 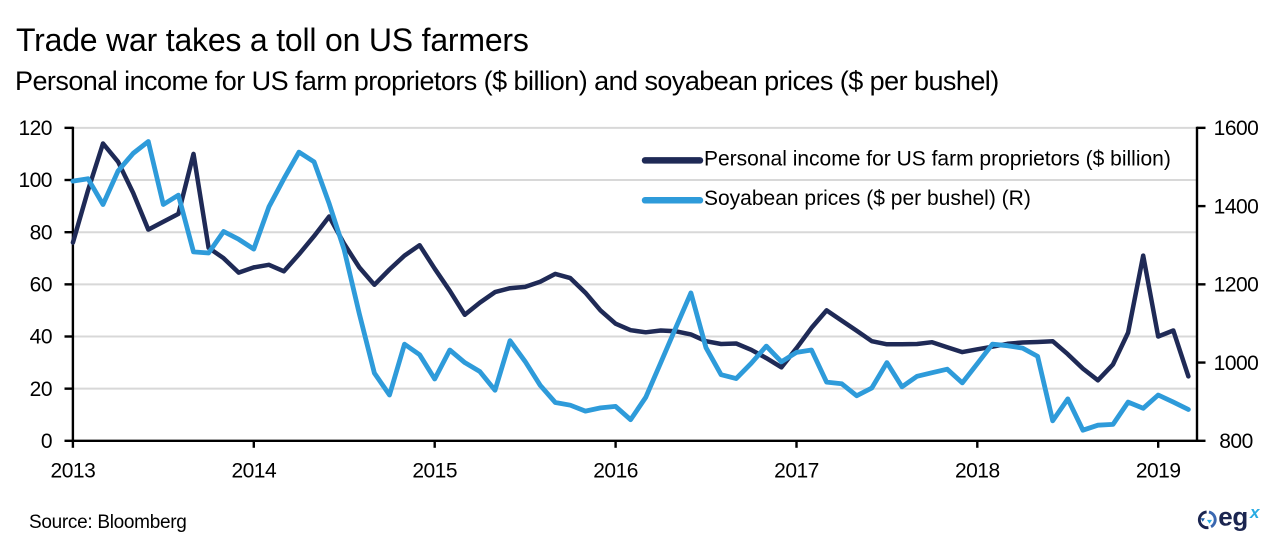 What do you see at coordinates (1158, 471) in the screenshot?
I see `svg-text: 2019` at bounding box center [1158, 471].